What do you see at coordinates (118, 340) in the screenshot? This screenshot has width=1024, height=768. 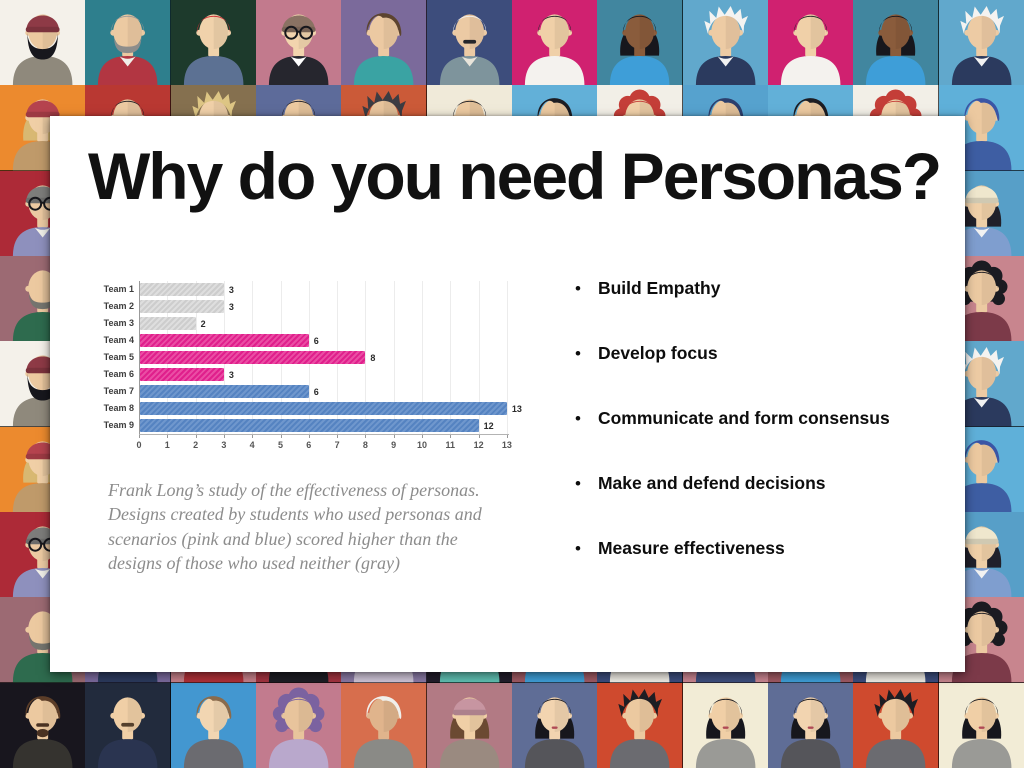 I see `chart-category-label: Team 4` at bounding box center [118, 340].